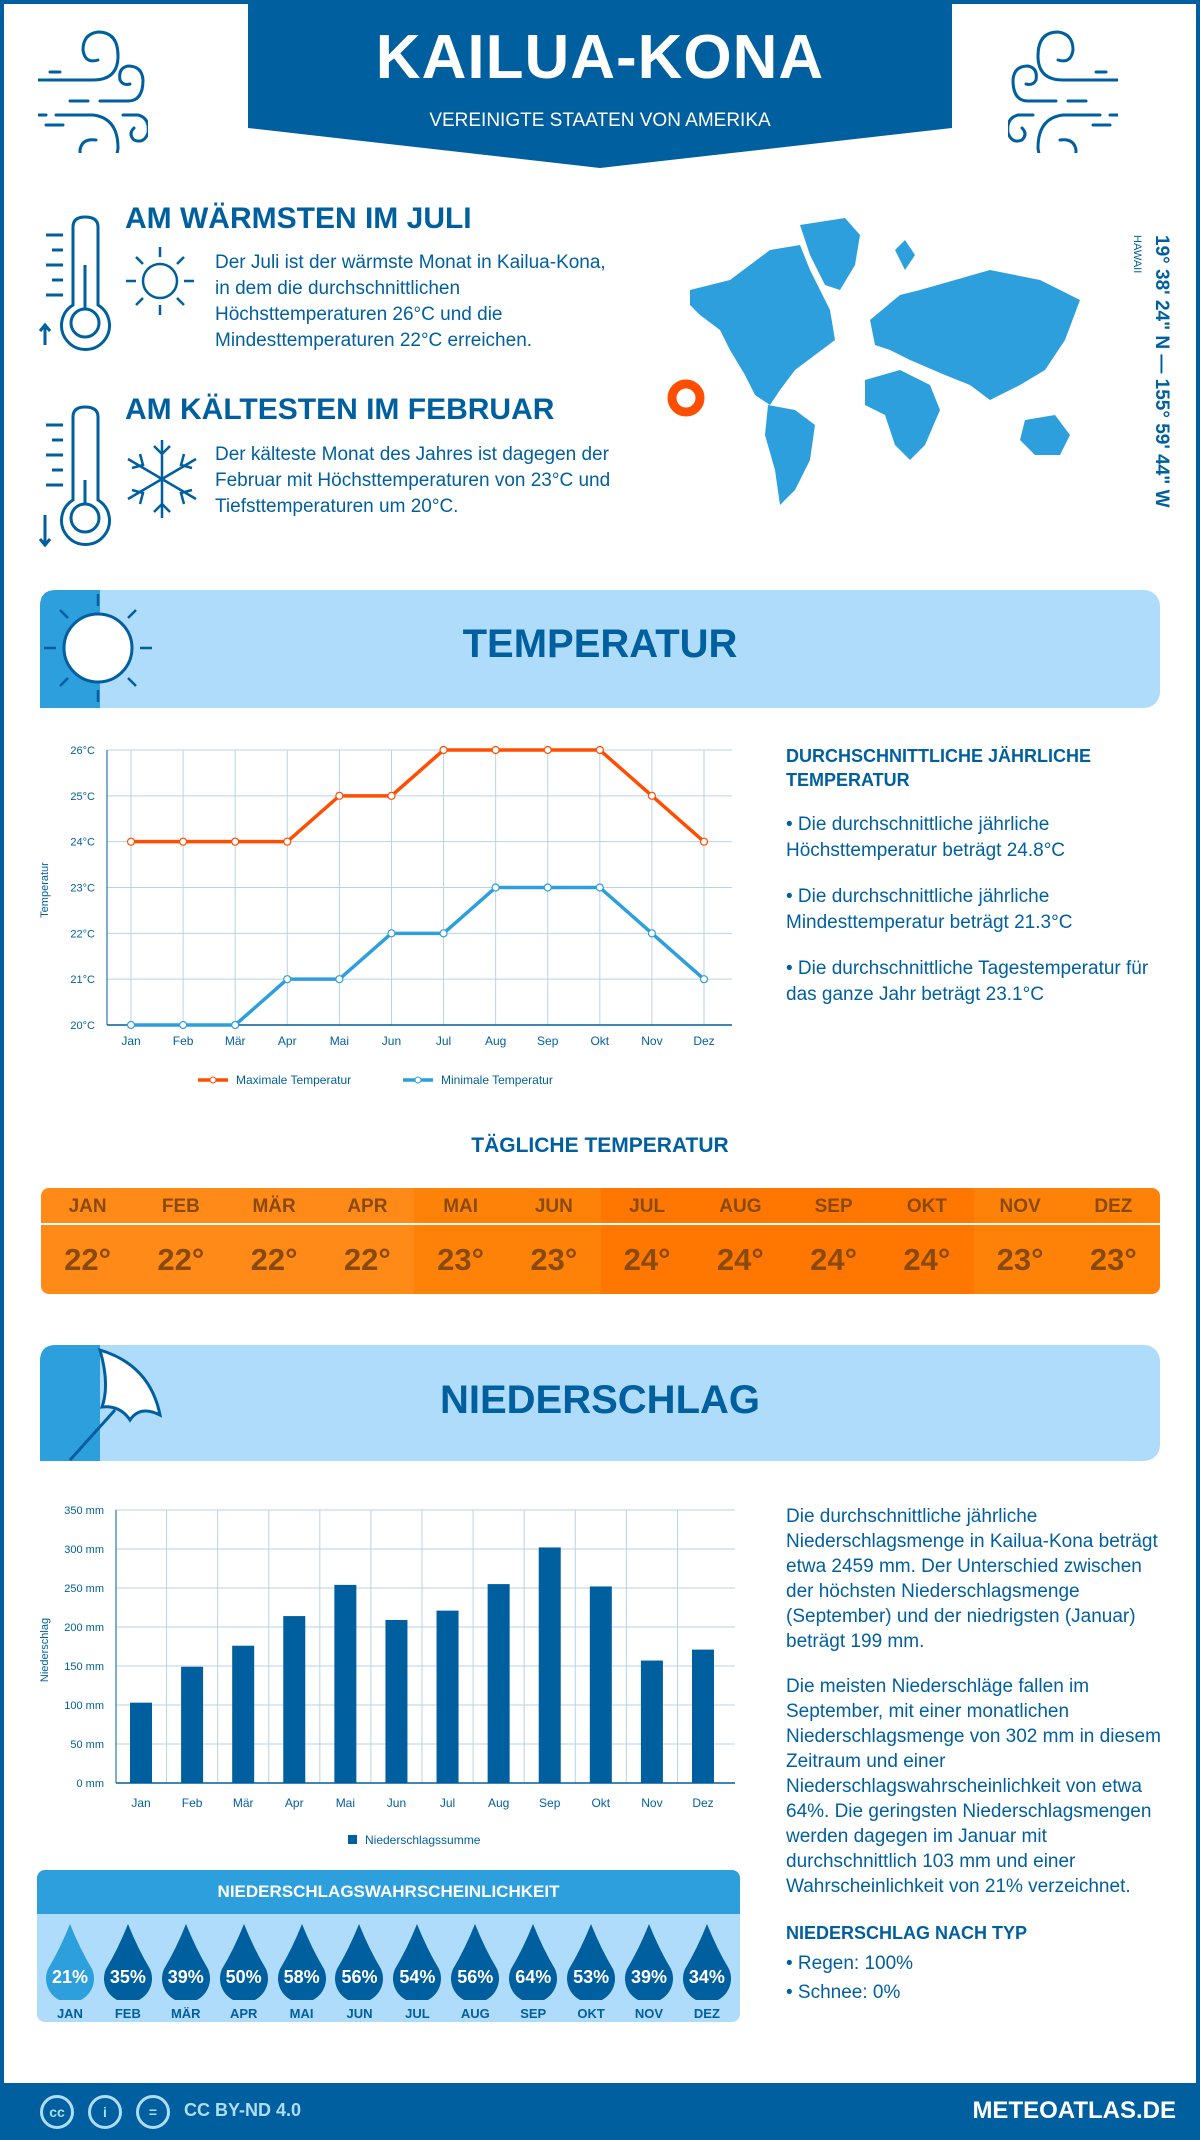 Image resolution: width=1200 pixels, height=2140 pixels. I want to click on x-tick-label: Feb, so click(192, 1803).